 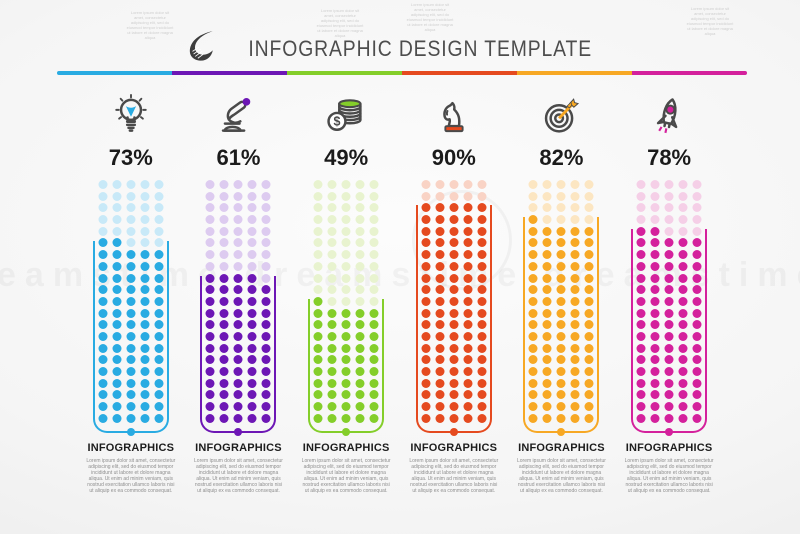 I want to click on lightbulb-icon, so click(x=131, y=116).